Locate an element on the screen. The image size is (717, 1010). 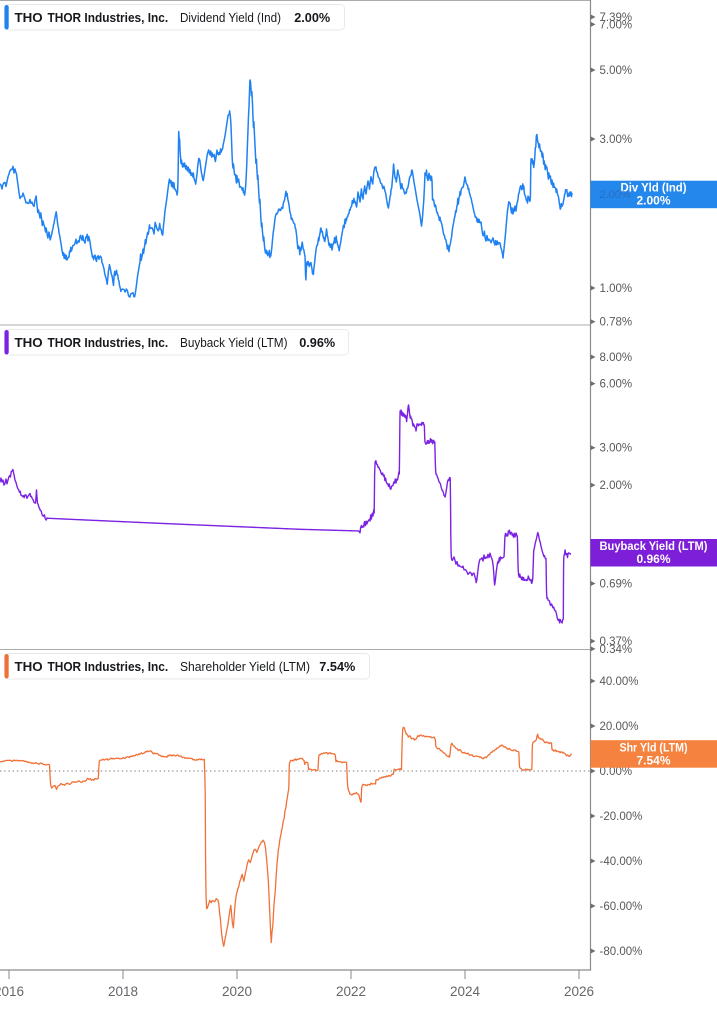
svg-text: 0.69% is located at coordinates (616, 584).